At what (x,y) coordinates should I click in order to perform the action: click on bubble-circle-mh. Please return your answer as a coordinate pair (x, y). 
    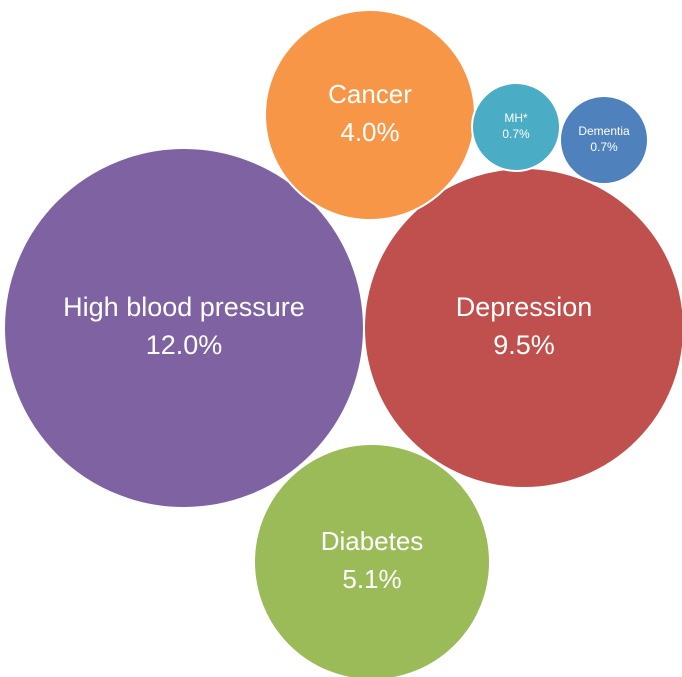
    Looking at the image, I should click on (516, 127).